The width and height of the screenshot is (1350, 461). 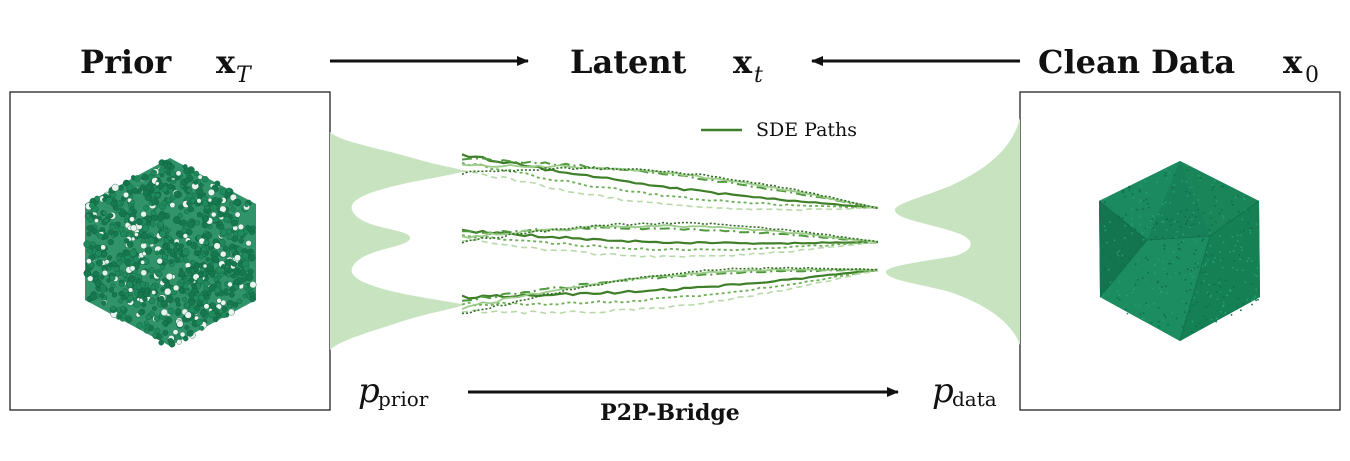 I want to click on legend: SDE Paths, so click(x=779, y=130).